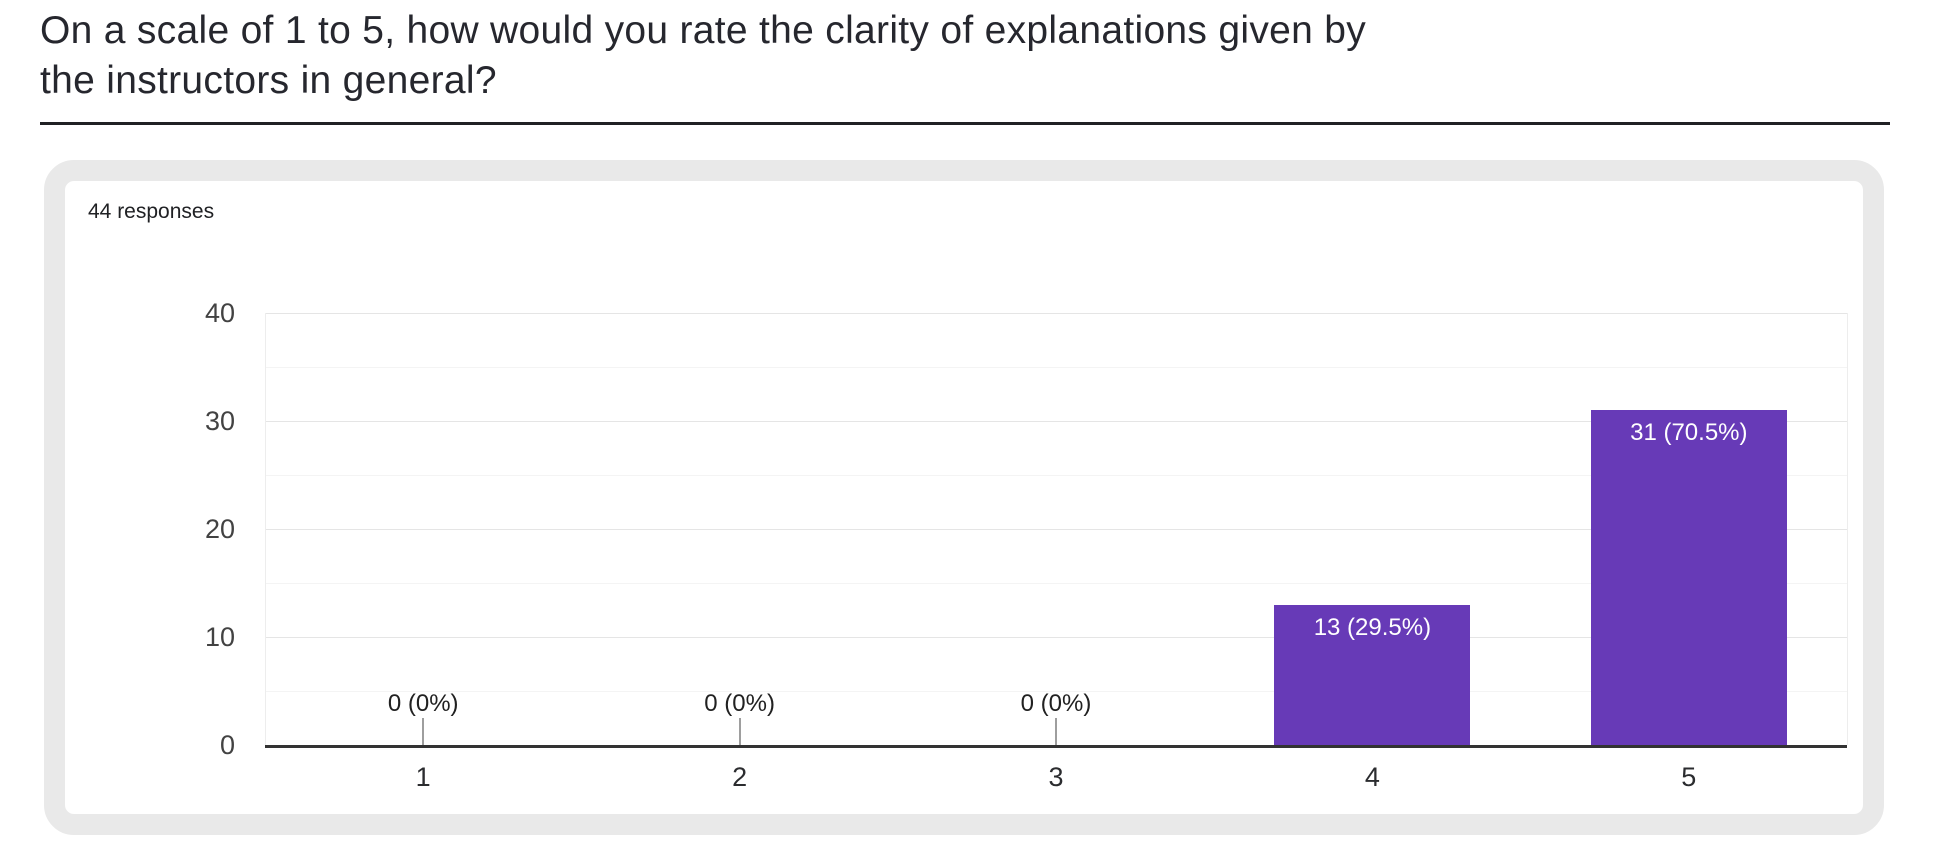 Image resolution: width=1942 pixels, height=854 pixels. What do you see at coordinates (1689, 433) in the screenshot?
I see `bar-value-label: 31 (70.5%)` at bounding box center [1689, 433].